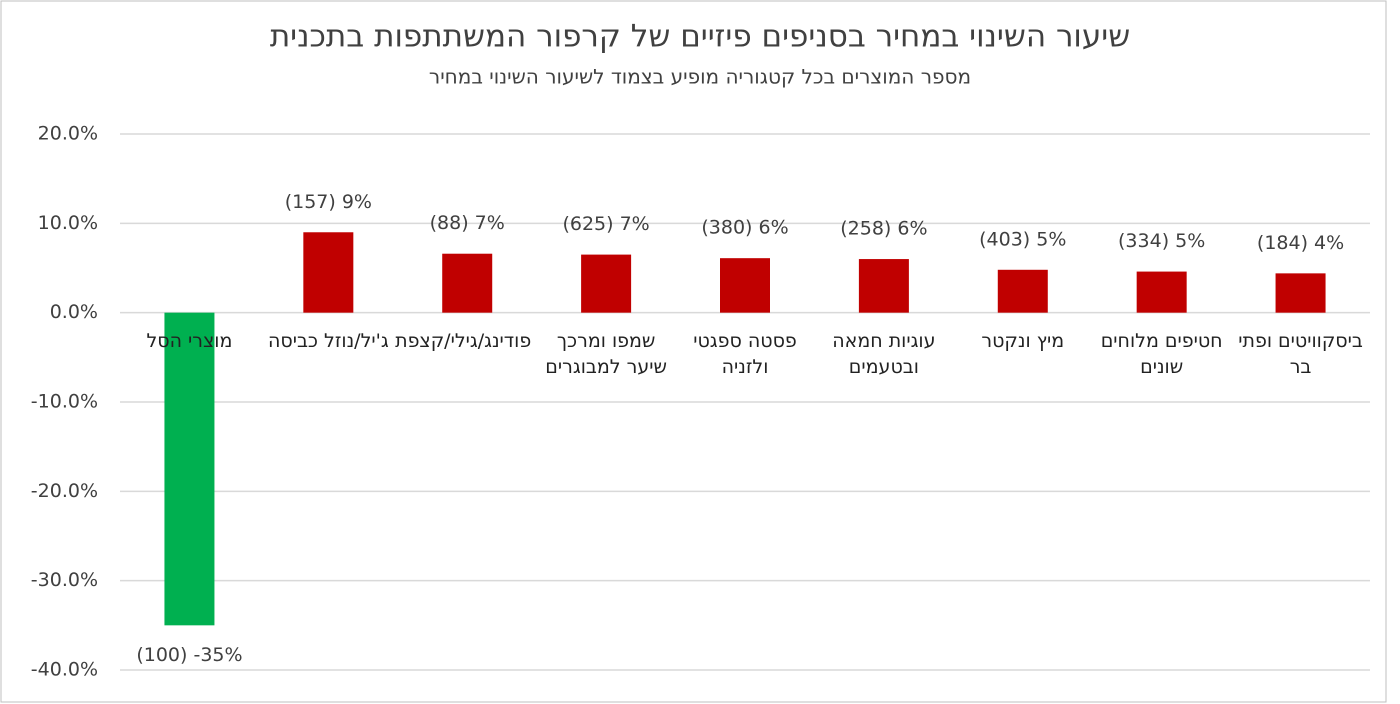 The image size is (1400, 704). What do you see at coordinates (605, 224) in the screenshot?
I see `data-label: (625) 7%` at bounding box center [605, 224].